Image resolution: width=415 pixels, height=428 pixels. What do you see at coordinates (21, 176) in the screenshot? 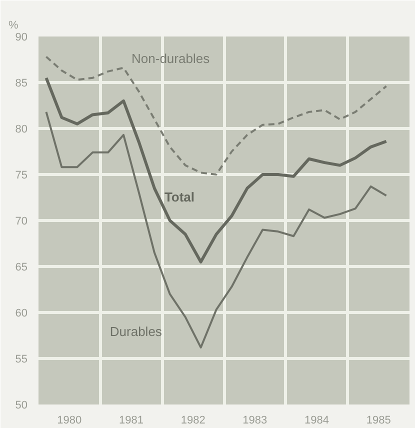
I see `y-tick-label: 75` at bounding box center [21, 176].